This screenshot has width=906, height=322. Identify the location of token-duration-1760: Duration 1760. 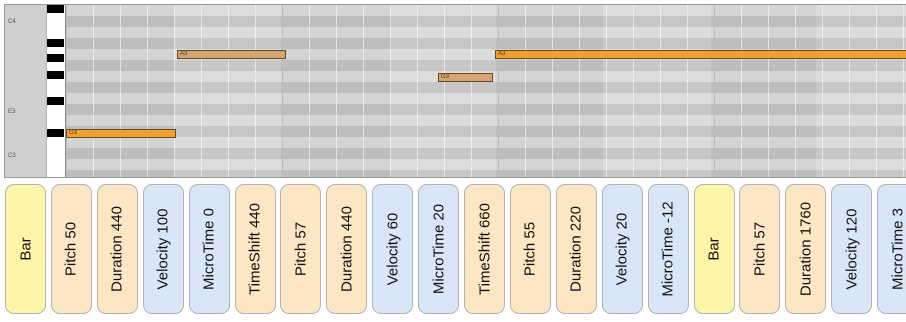
(806, 249).